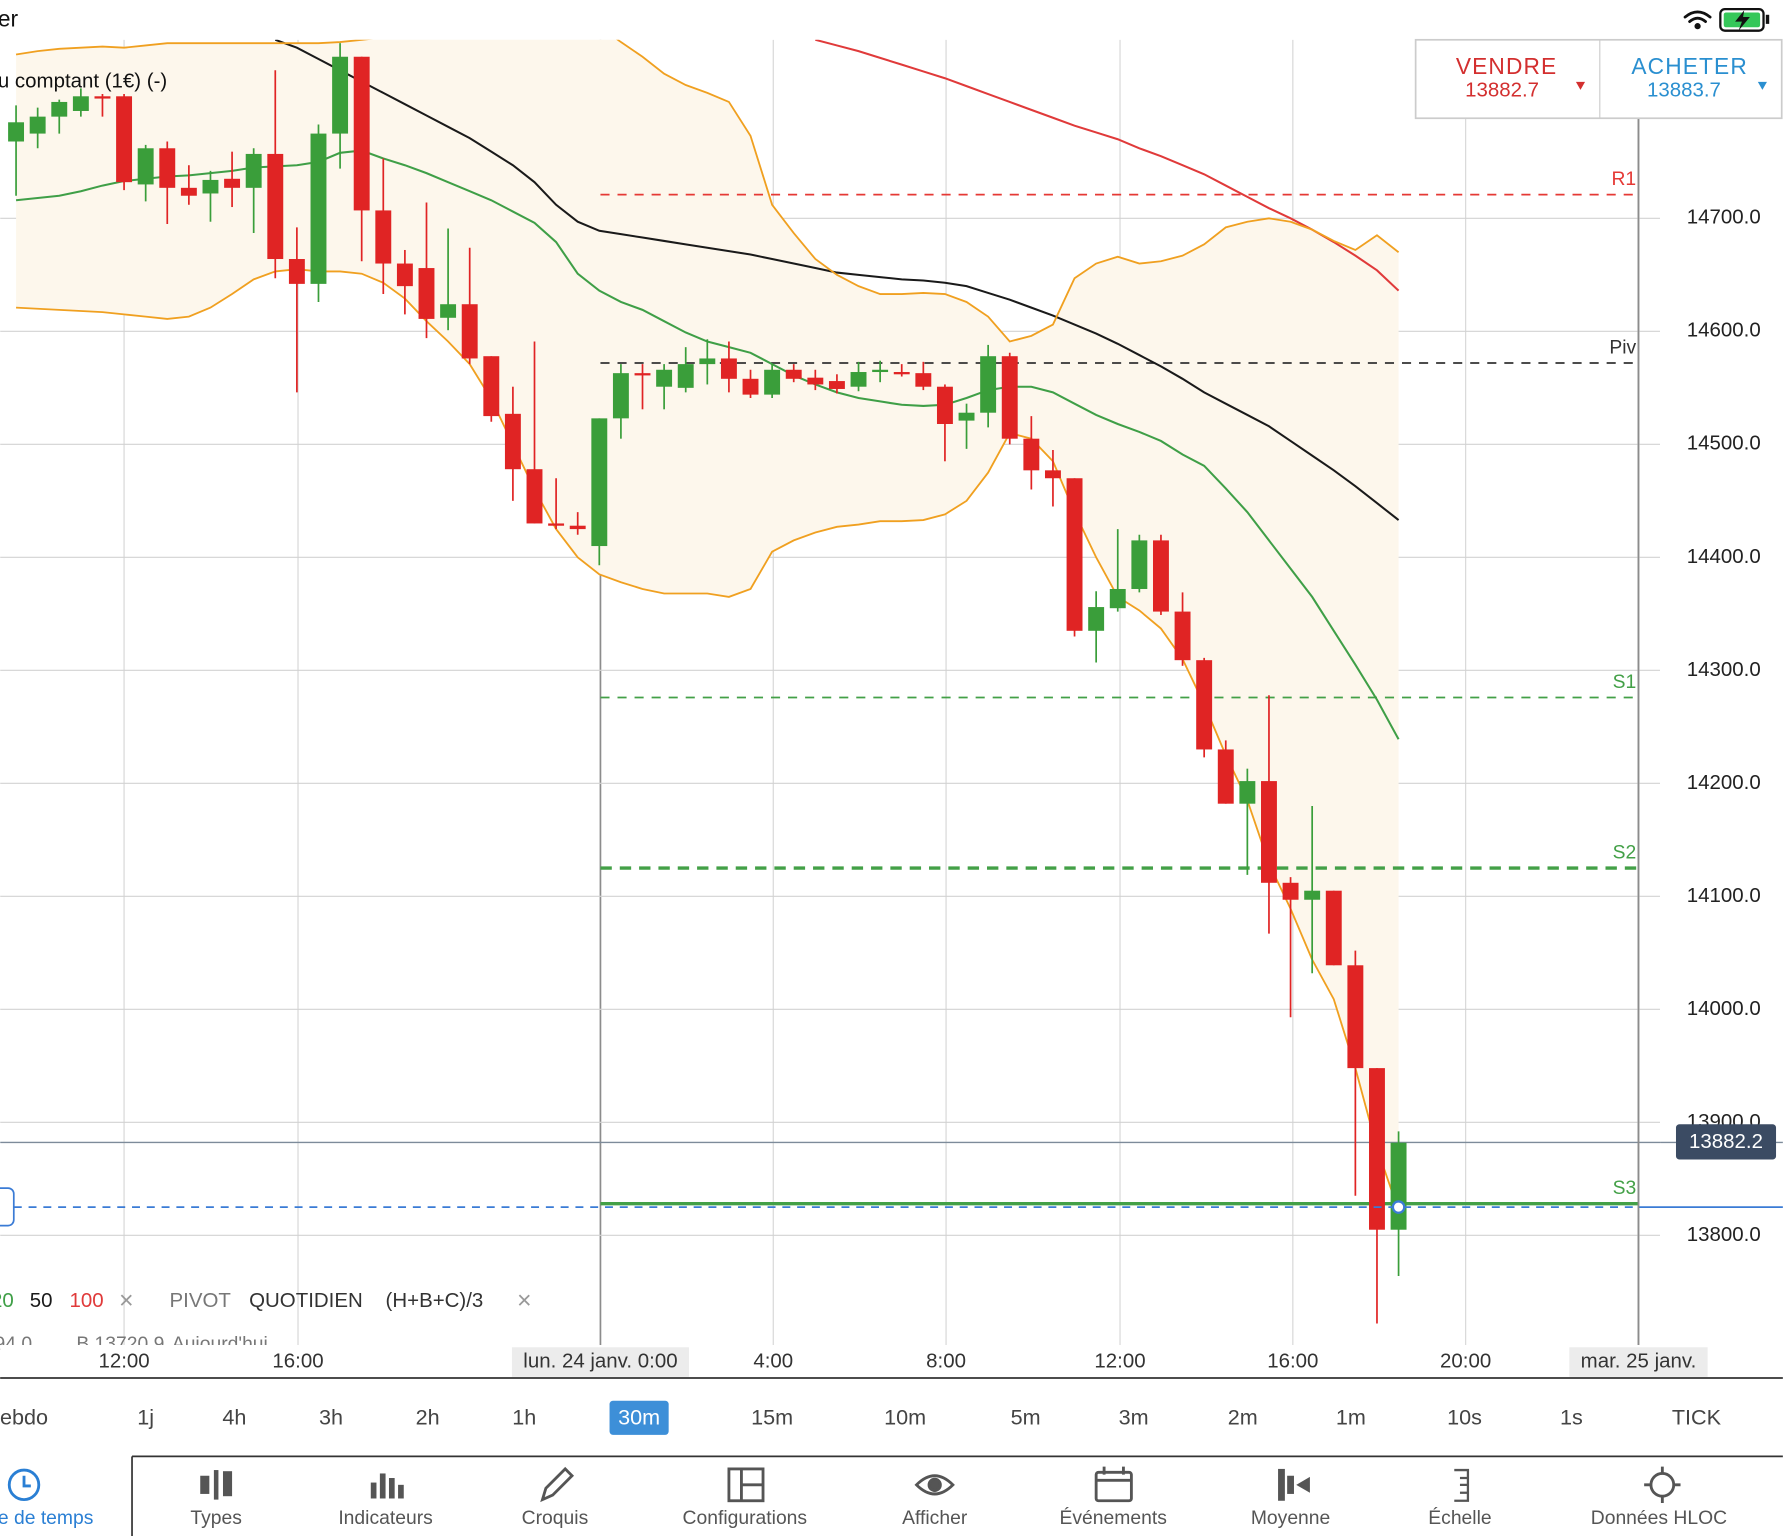  I want to click on toolbar-button: Événements, so click(1113, 1517).